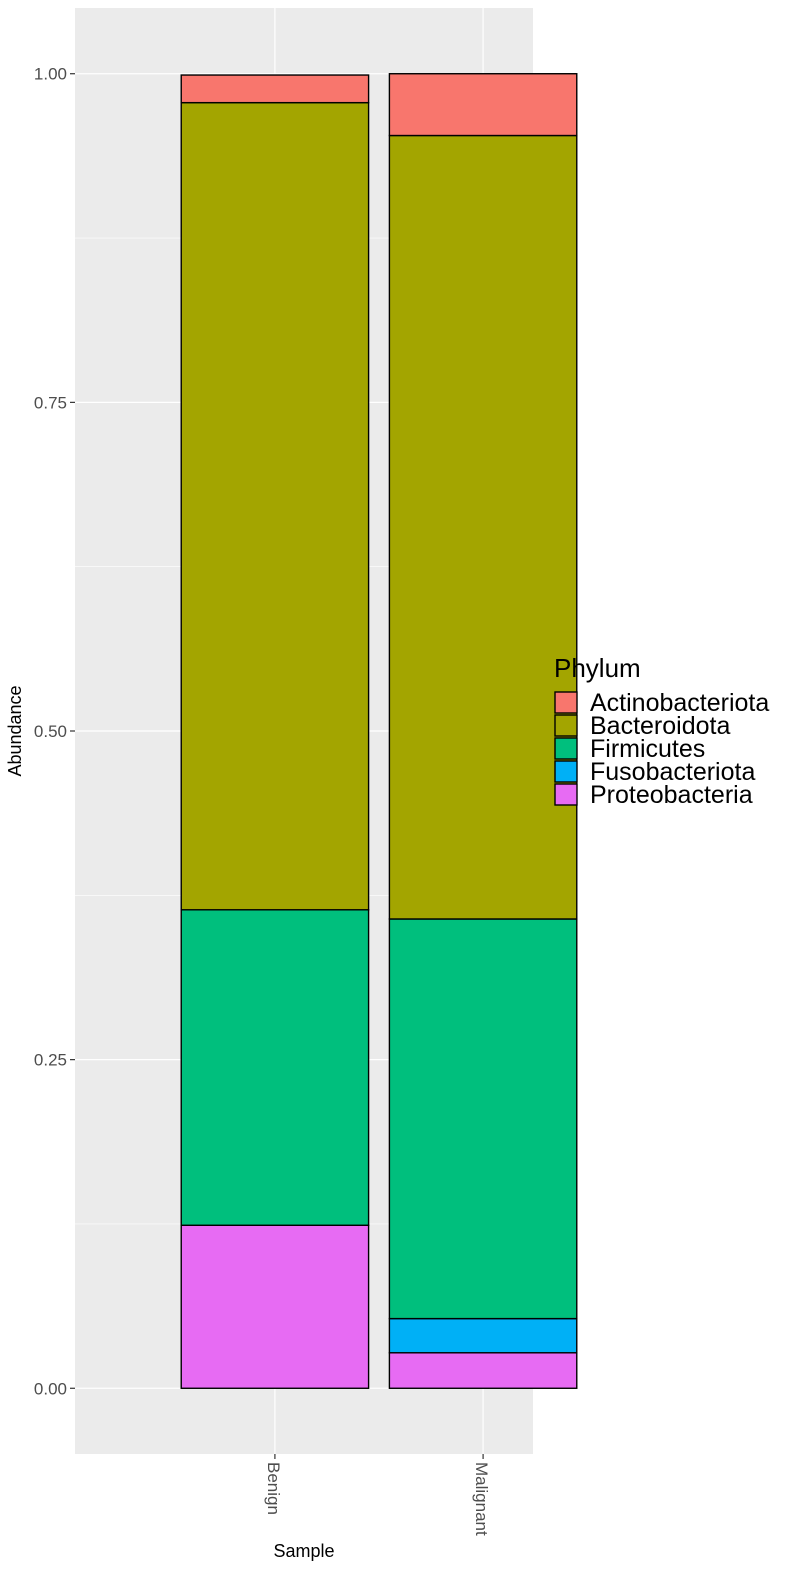  Describe the element at coordinates (660, 726) in the screenshot. I see `legend-label-bacteroidota: Bacteroidota` at that location.